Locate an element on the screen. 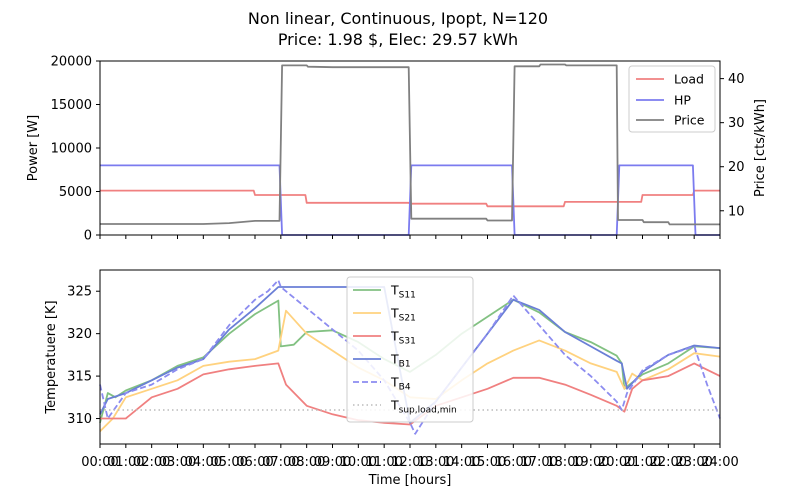  top-y2-axis-label: Price [cts/kWh] is located at coordinates (760, 148).